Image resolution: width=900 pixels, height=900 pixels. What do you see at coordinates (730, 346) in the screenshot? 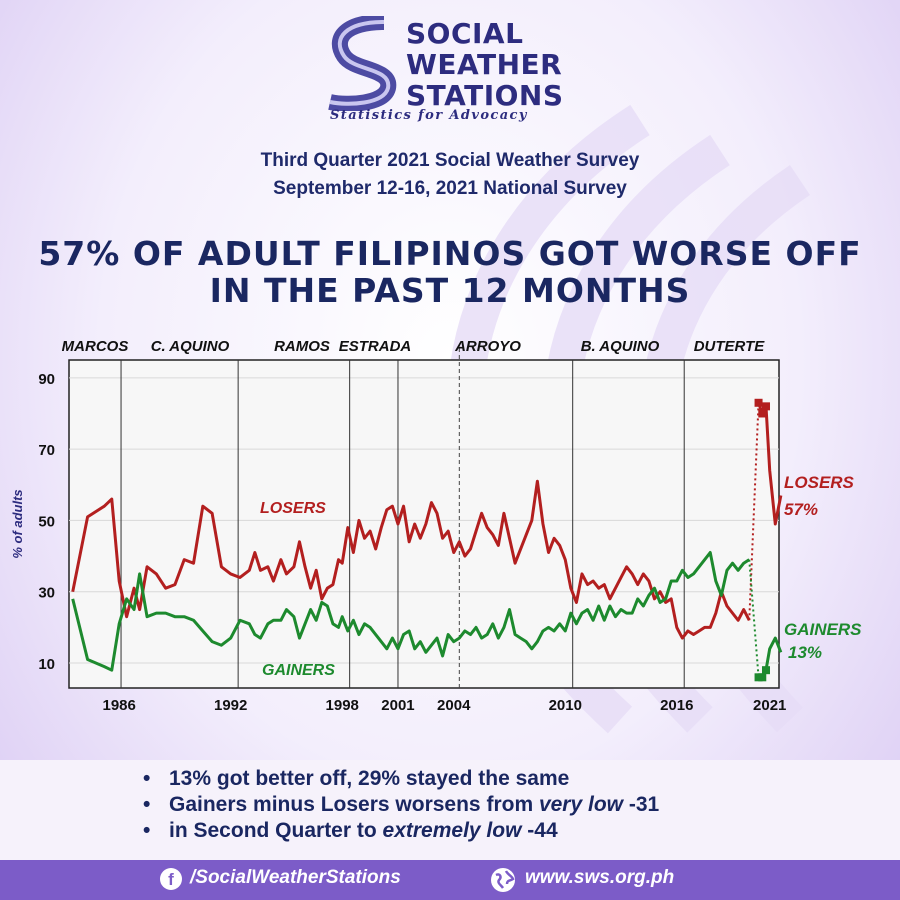
I see `era-label: DUTERTE` at bounding box center [730, 346].